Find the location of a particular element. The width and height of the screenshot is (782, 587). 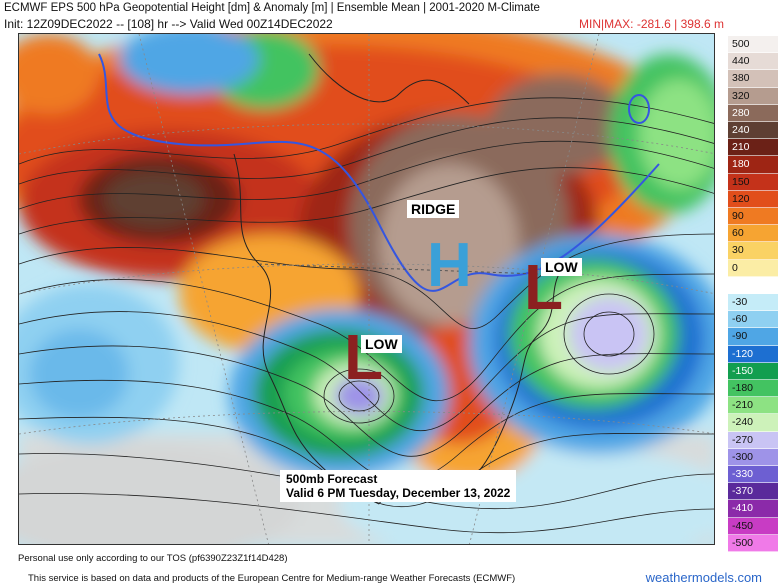

colorbar-level: 120 is located at coordinates (753, 199).